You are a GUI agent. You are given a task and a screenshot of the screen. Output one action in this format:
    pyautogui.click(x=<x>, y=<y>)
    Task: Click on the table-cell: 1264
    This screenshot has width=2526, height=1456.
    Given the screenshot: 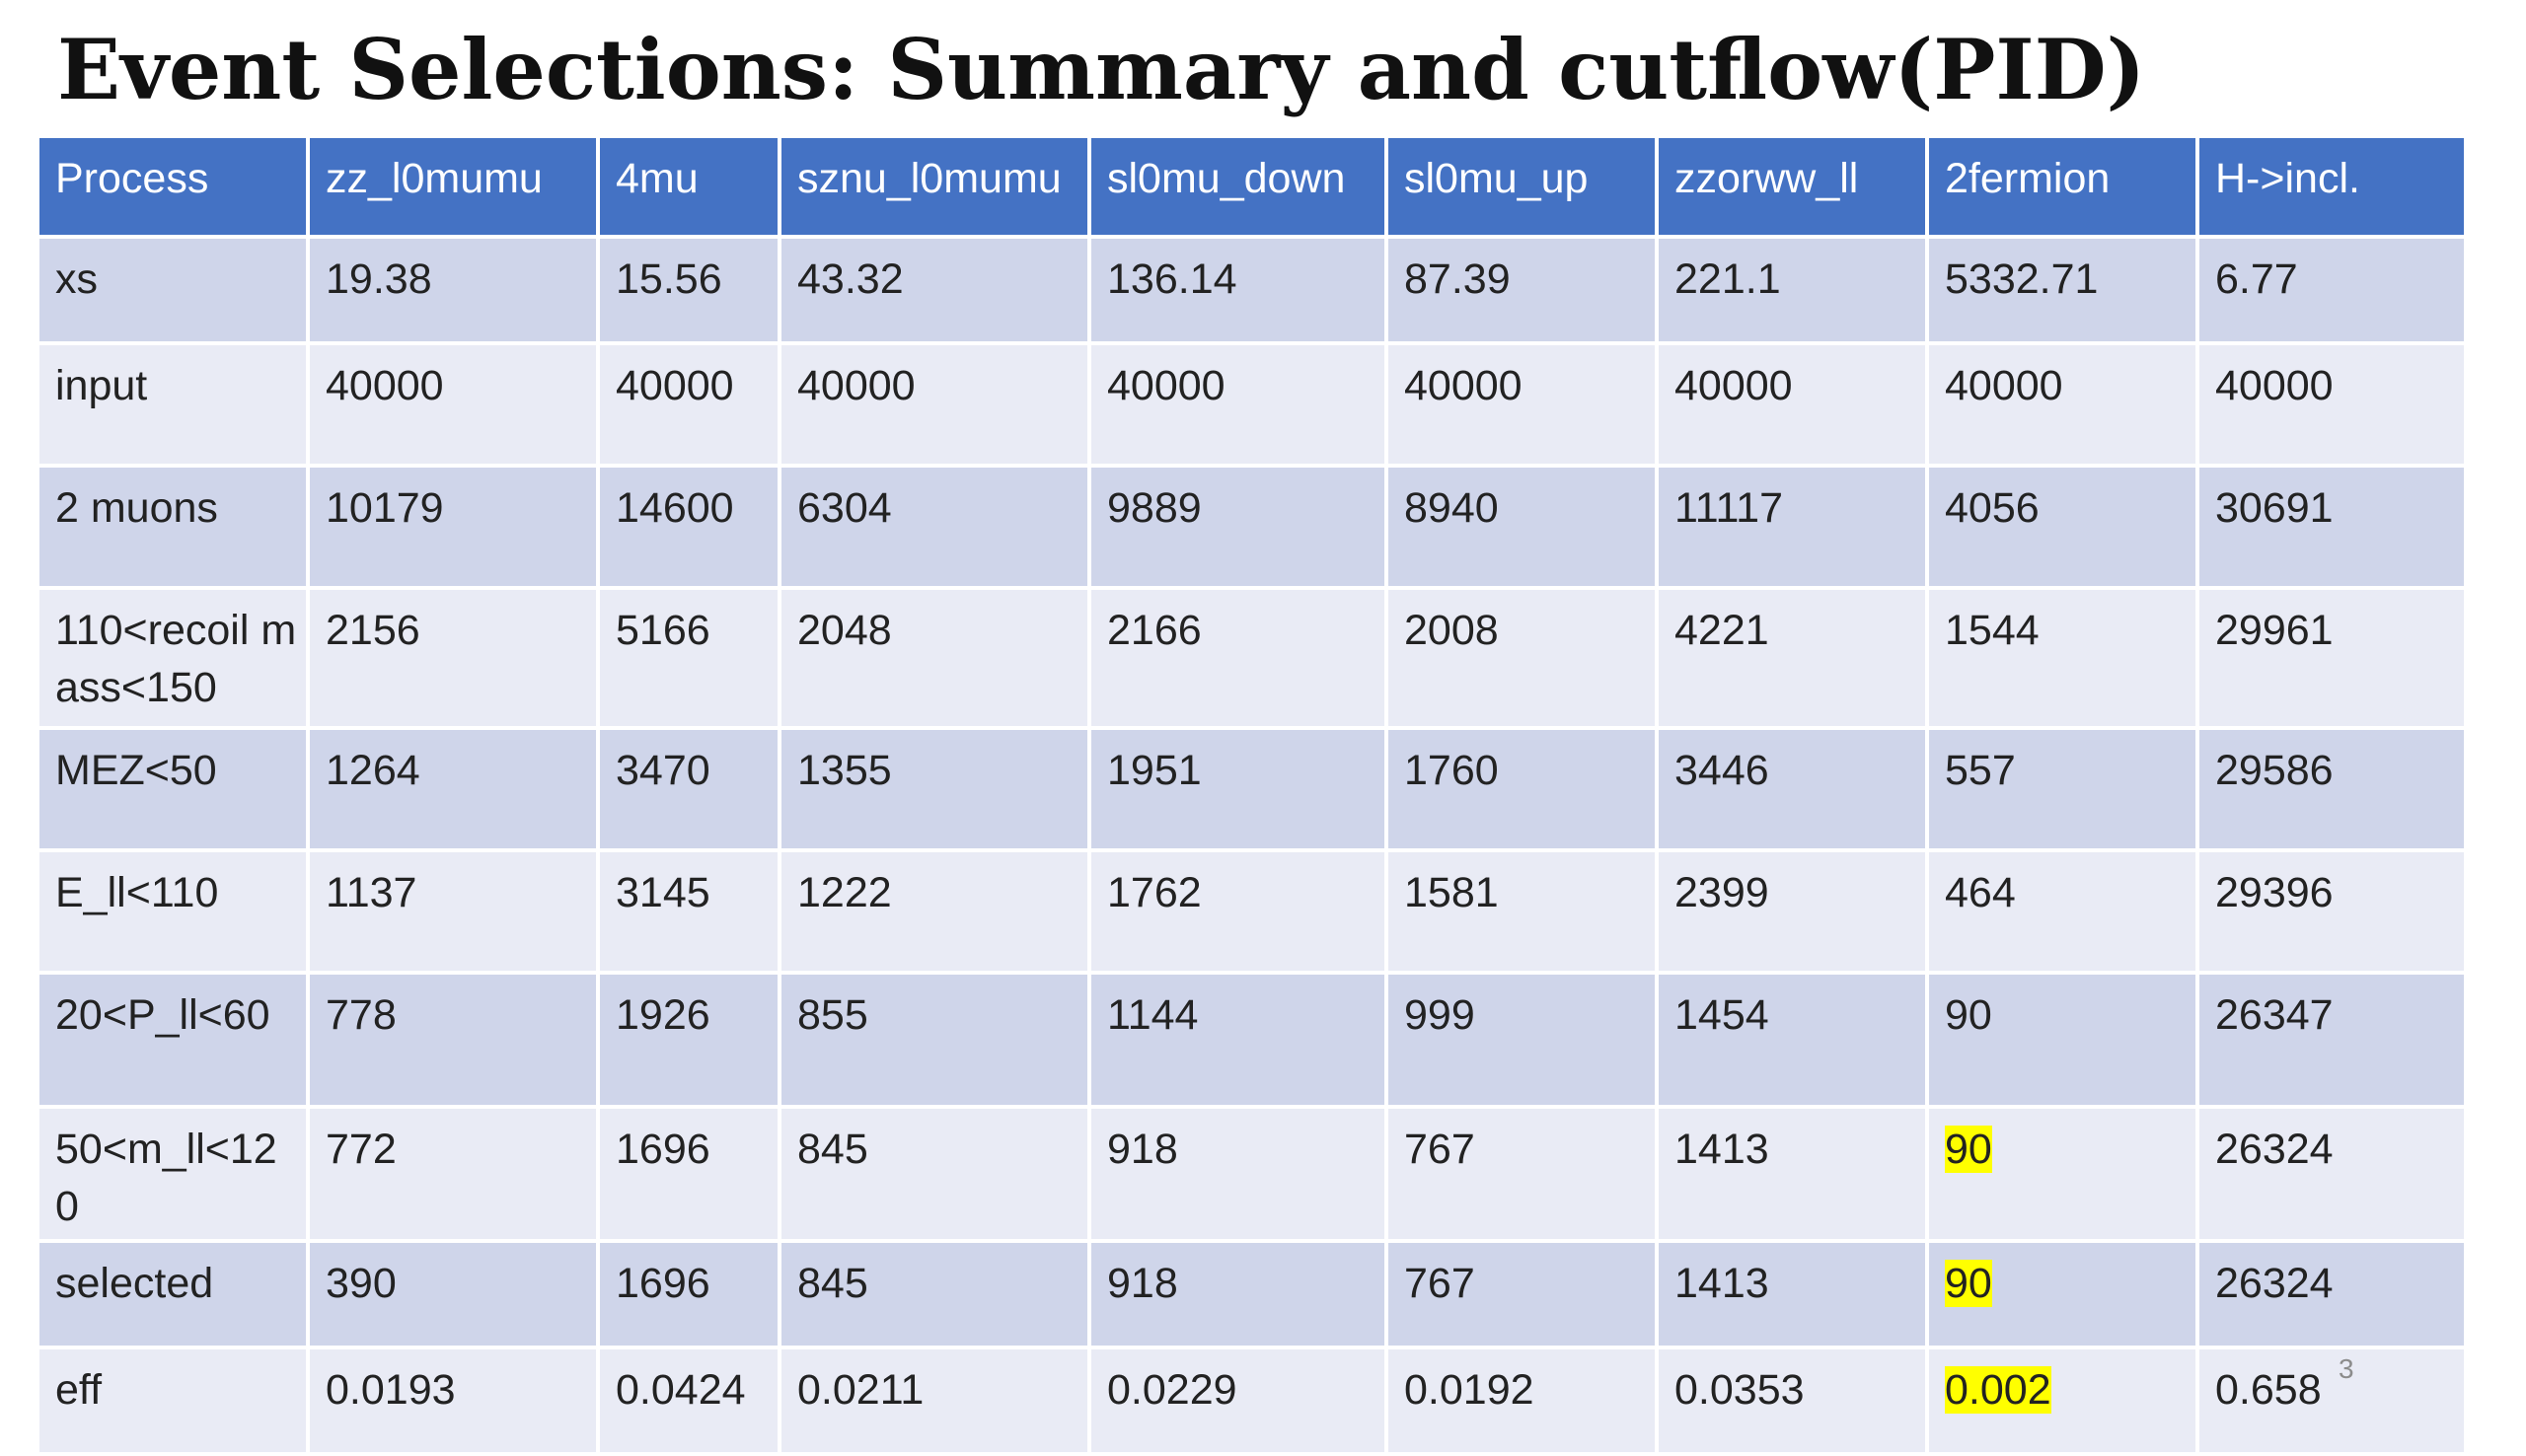 What is the action you would take?
    pyautogui.click(x=453, y=789)
    